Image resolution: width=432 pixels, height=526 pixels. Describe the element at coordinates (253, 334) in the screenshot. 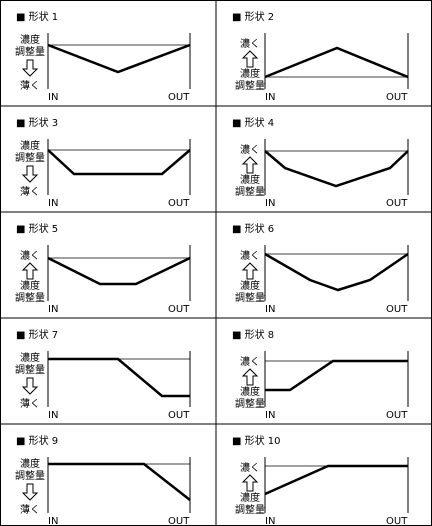

I see `panel-title: ■ 形状 8` at that location.